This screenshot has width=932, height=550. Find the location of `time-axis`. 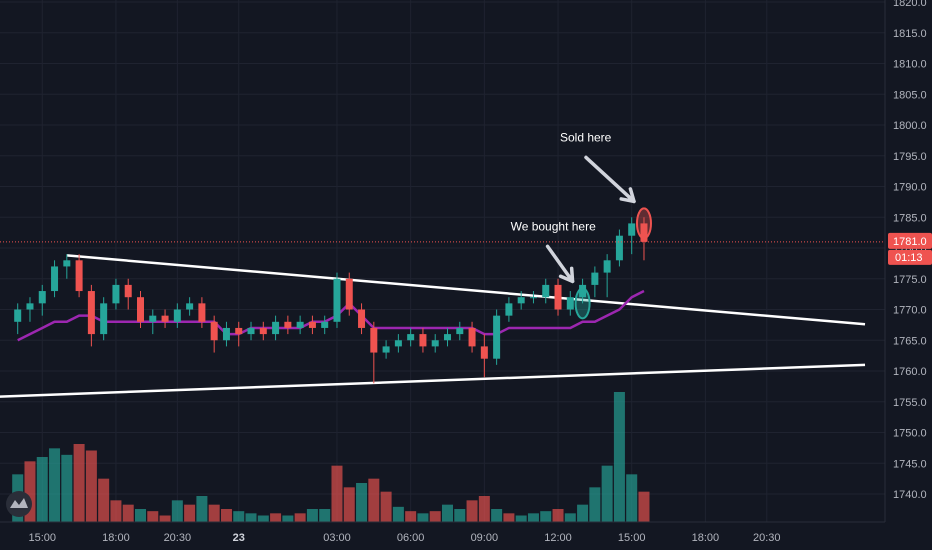

time-axis is located at coordinates (442, 536).